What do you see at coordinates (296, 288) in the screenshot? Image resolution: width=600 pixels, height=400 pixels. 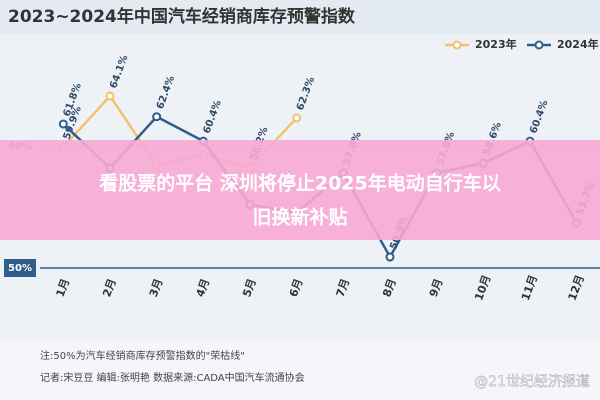 I see `x-tick-label: 6月` at bounding box center [296, 288].